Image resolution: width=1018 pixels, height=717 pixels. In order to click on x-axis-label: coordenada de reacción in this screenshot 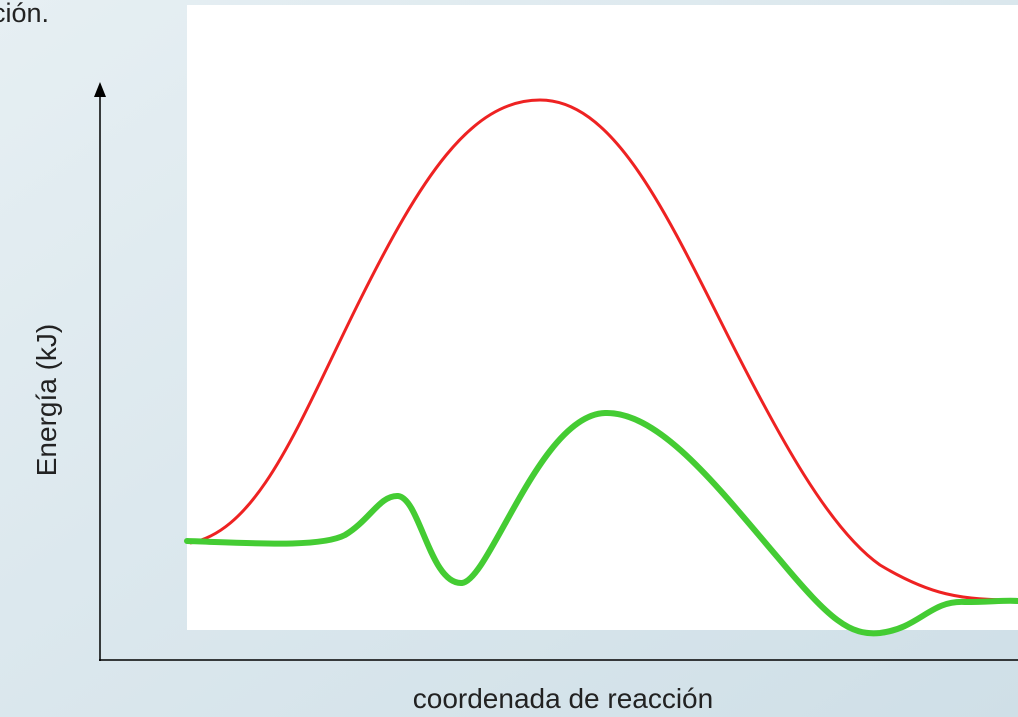, I will do `click(563, 698)`.